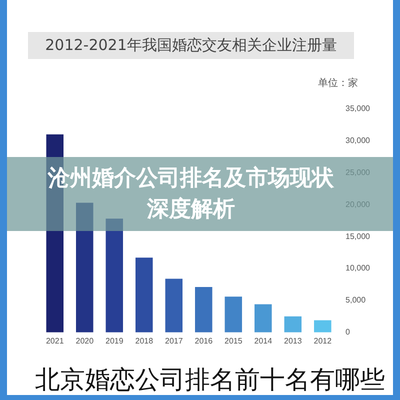  What do you see at coordinates (85, 341) in the screenshot?
I see `x-tick-label: 2020` at bounding box center [85, 341].